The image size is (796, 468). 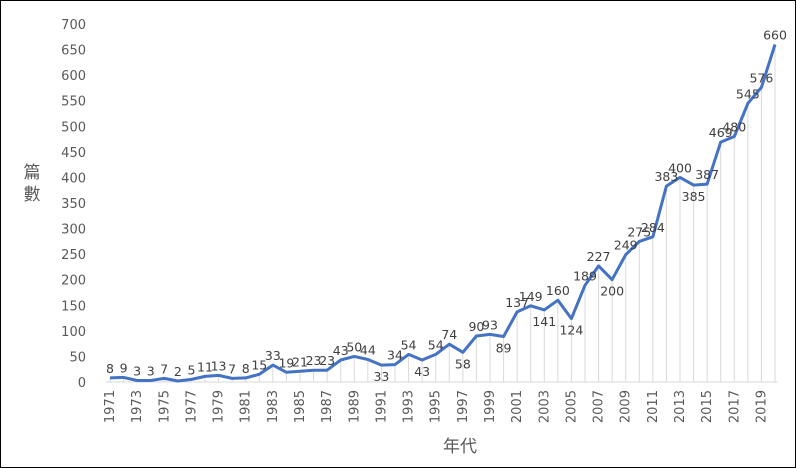 What do you see at coordinates (748, 93) in the screenshot?
I see `data-label: 545` at bounding box center [748, 93].